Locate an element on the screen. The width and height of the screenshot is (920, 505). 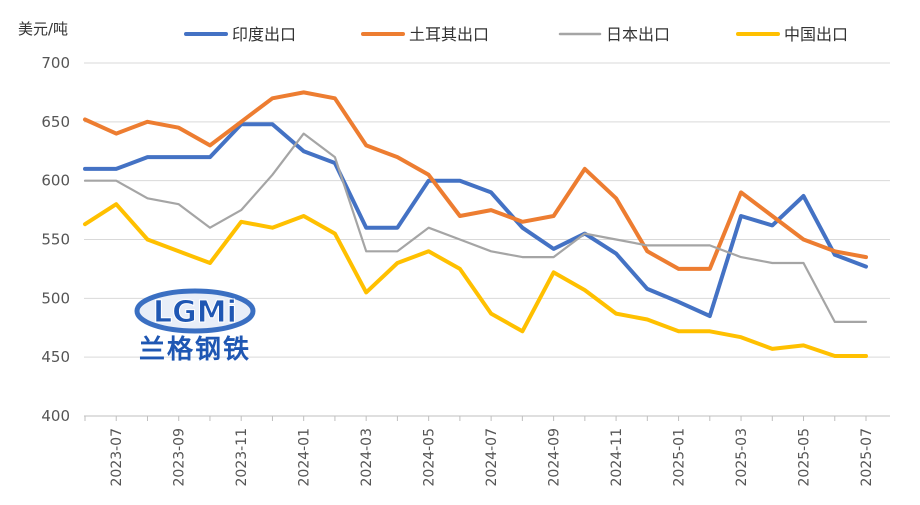
logo-chinese-text: 兰格钢铁 is located at coordinates (195, 349).